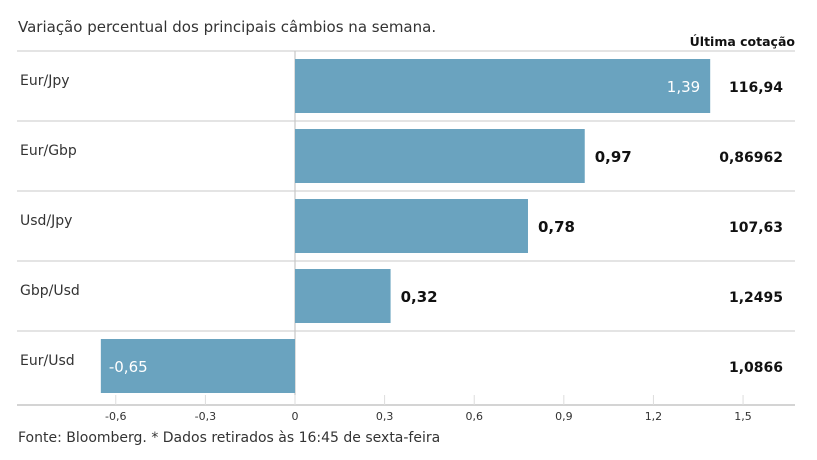 The width and height of the screenshot is (817, 460). I want to click on last-quote-value: 107,63, so click(756, 228).